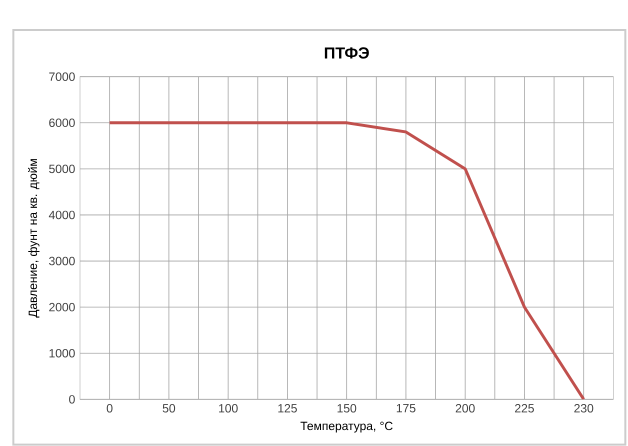 This screenshot has height=446, width=628. I want to click on x-axis-title: Температура, °C, so click(346, 427).